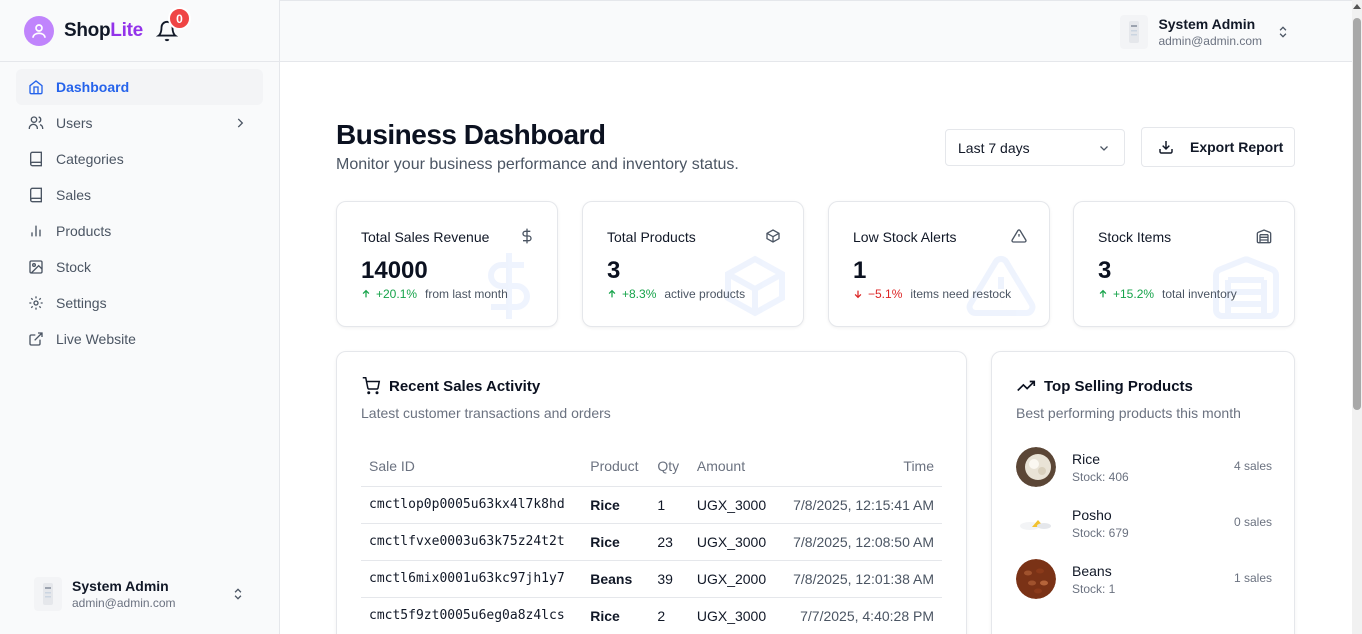 This screenshot has width=1362, height=634. I want to click on list-item: Posho Stock: 679 0 sales, so click(1144, 523).